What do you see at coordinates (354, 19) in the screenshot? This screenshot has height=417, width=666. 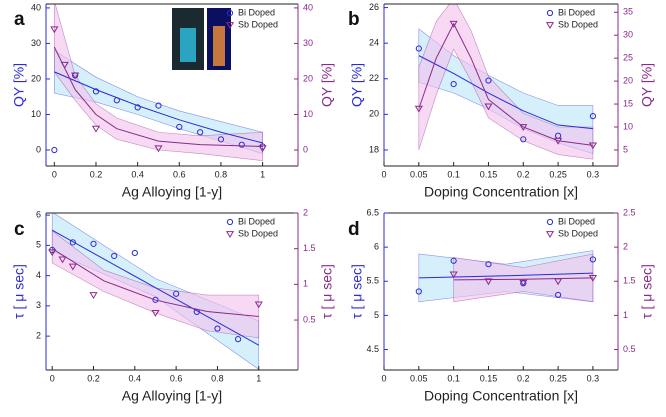 I see `panel-label: b` at bounding box center [354, 19].